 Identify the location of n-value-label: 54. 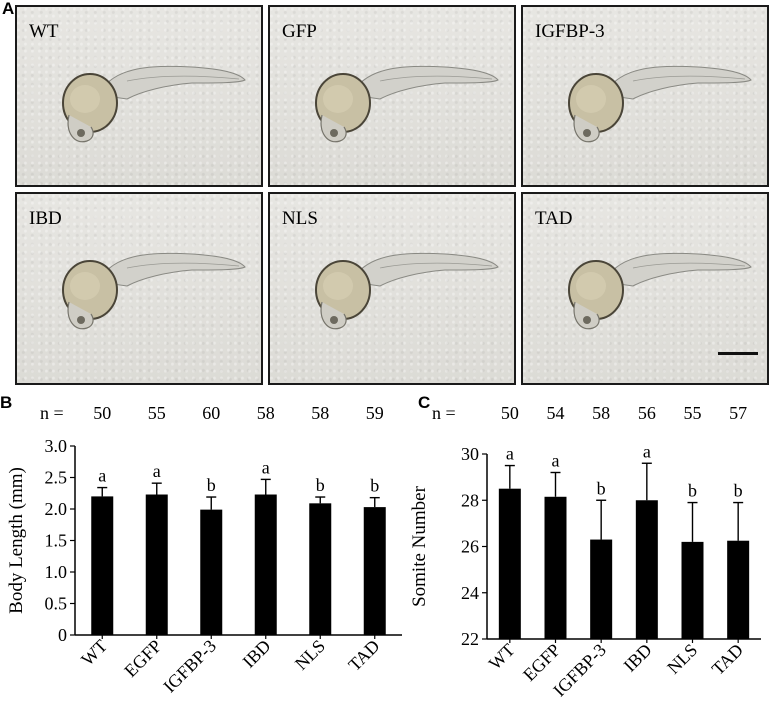
(556, 413).